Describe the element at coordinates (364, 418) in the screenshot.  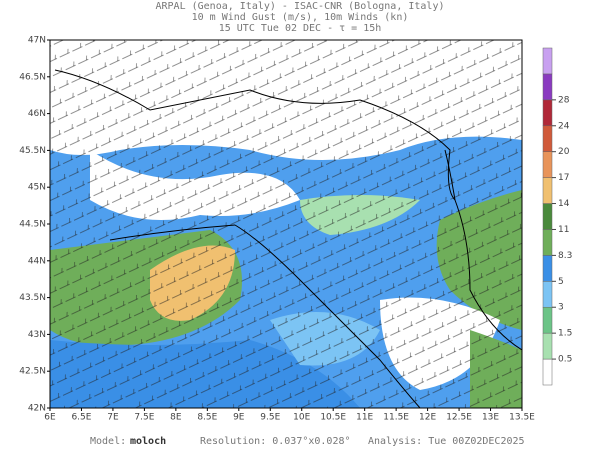
I see `lon-label: 11E` at that location.